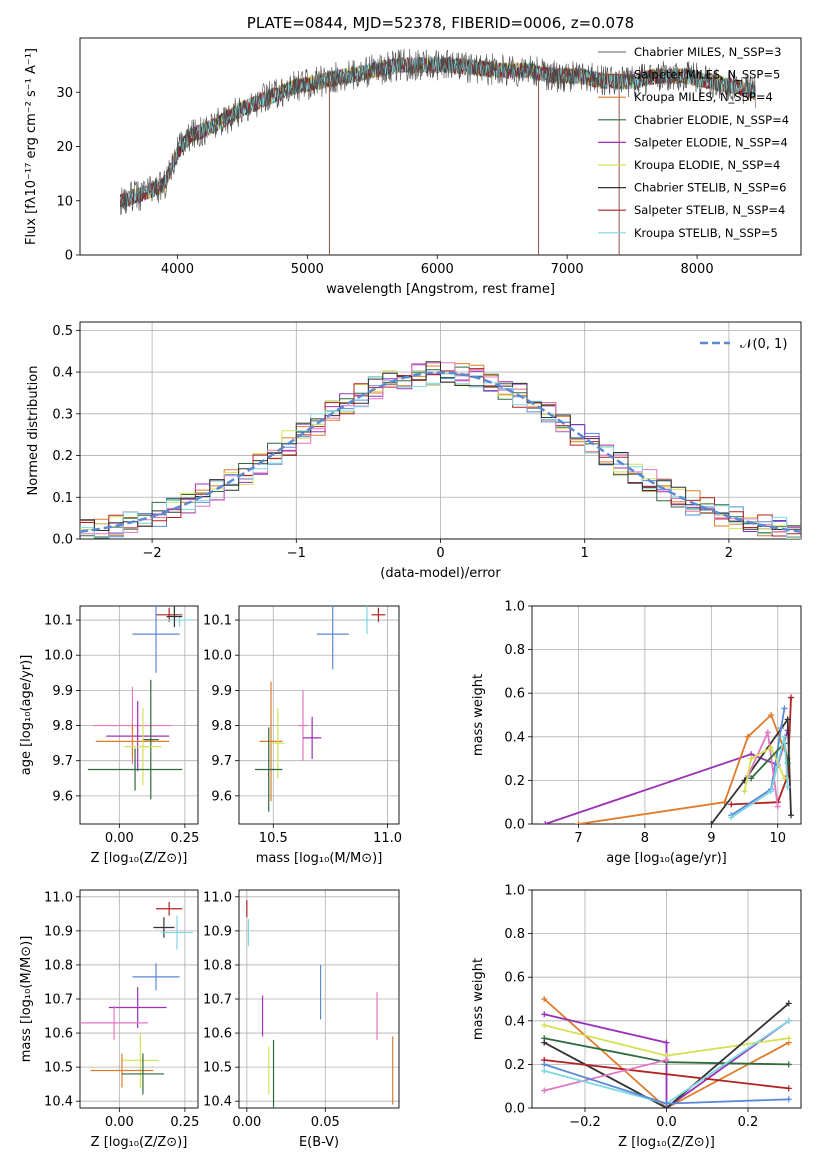  What do you see at coordinates (217, 656) in the screenshot?
I see `age-vs-mass-ytick-label: 10.0` at bounding box center [217, 656].